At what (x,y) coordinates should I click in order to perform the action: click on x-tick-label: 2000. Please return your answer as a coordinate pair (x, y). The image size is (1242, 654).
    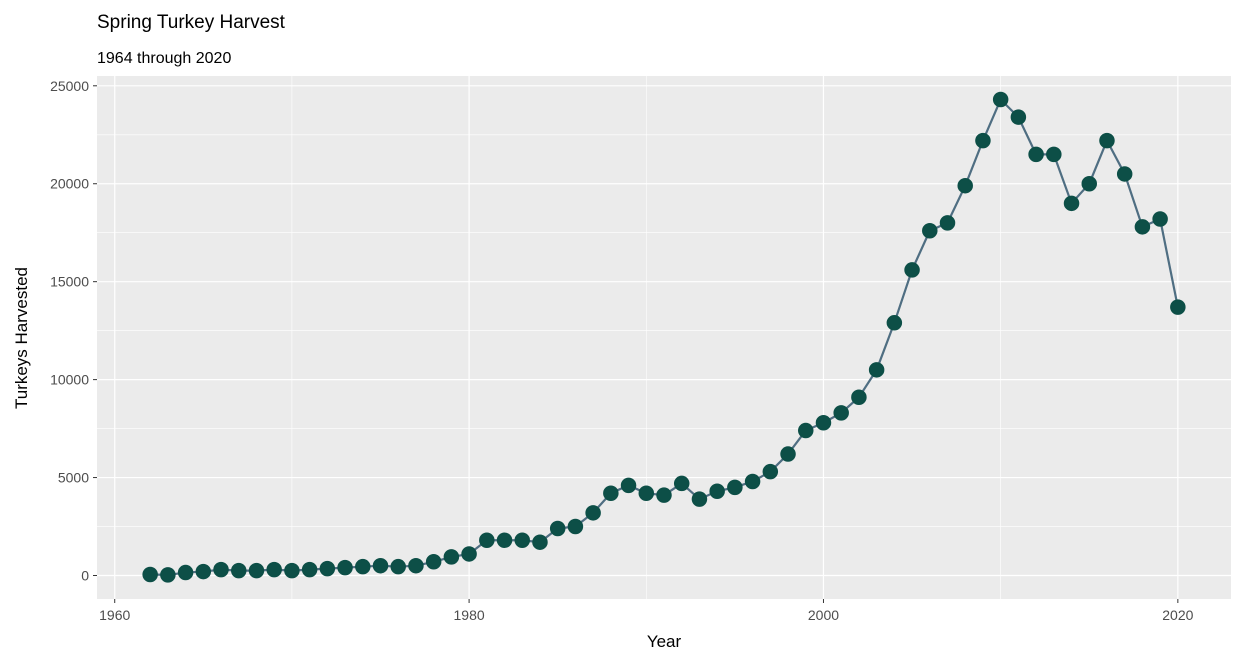
    Looking at the image, I should click on (823, 615).